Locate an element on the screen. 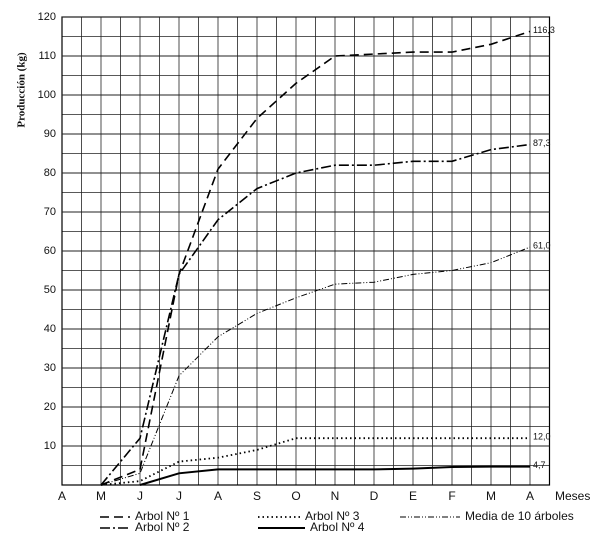 The width and height of the screenshot is (600, 540). y-tick-label: 110 is located at coordinates (47, 56).